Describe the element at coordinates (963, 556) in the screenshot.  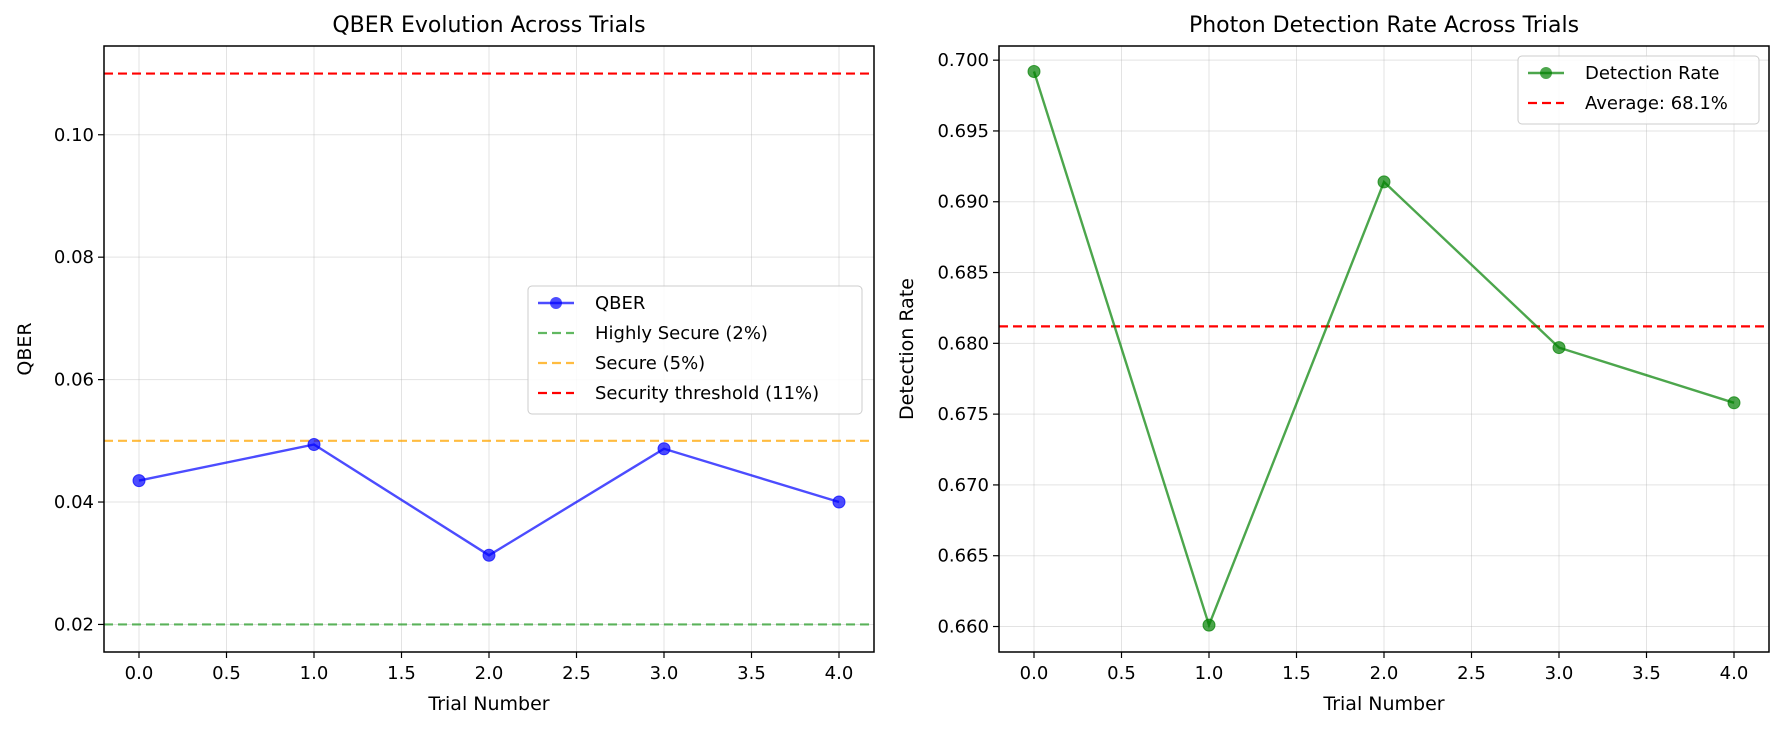
I see `y-tick-label: 0.665` at that location.